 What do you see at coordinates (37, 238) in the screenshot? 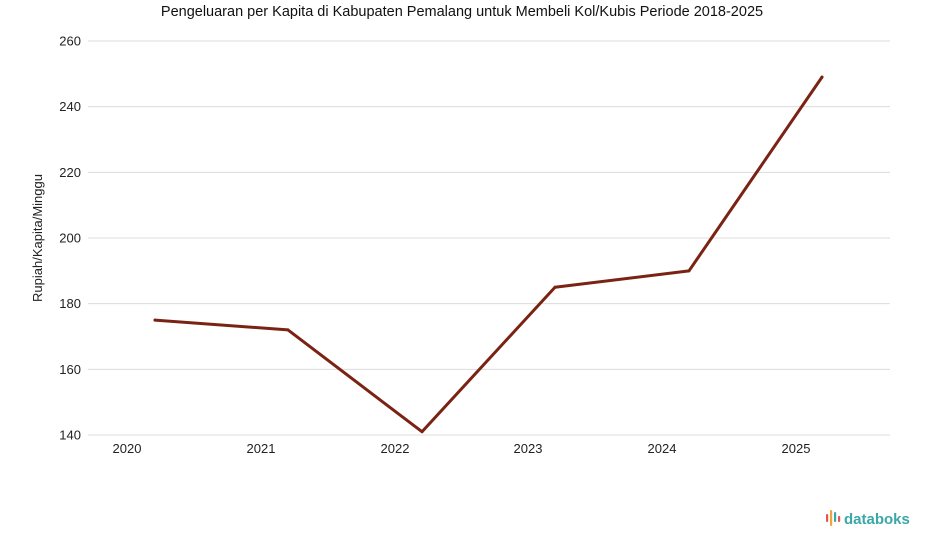
I see `y-axis-label: Rupiah/Kapita/Minggu` at bounding box center [37, 238].